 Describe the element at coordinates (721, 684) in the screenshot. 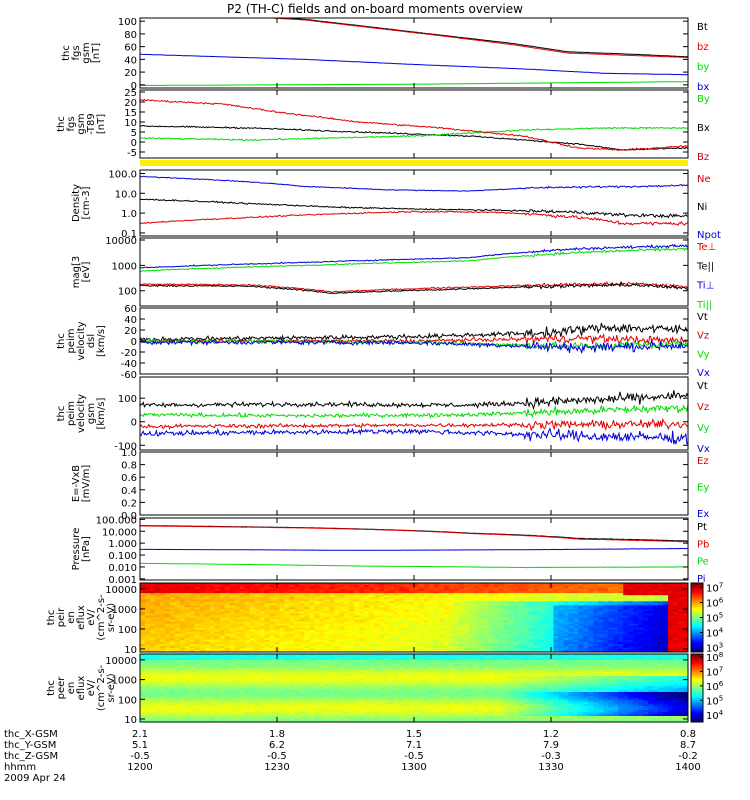

I see `colorbar-label-exponent: 6` at that location.